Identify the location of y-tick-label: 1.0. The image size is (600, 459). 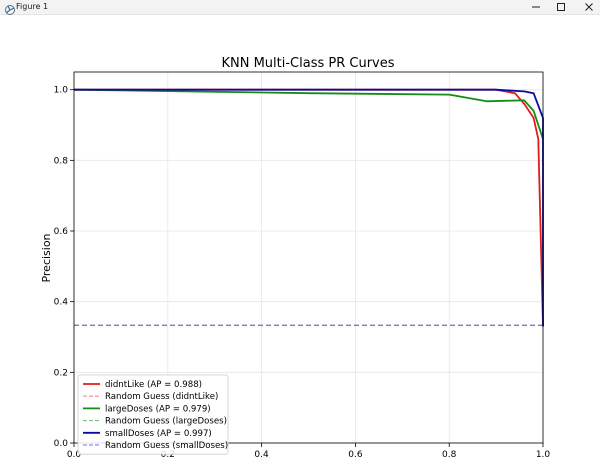
(61, 91).